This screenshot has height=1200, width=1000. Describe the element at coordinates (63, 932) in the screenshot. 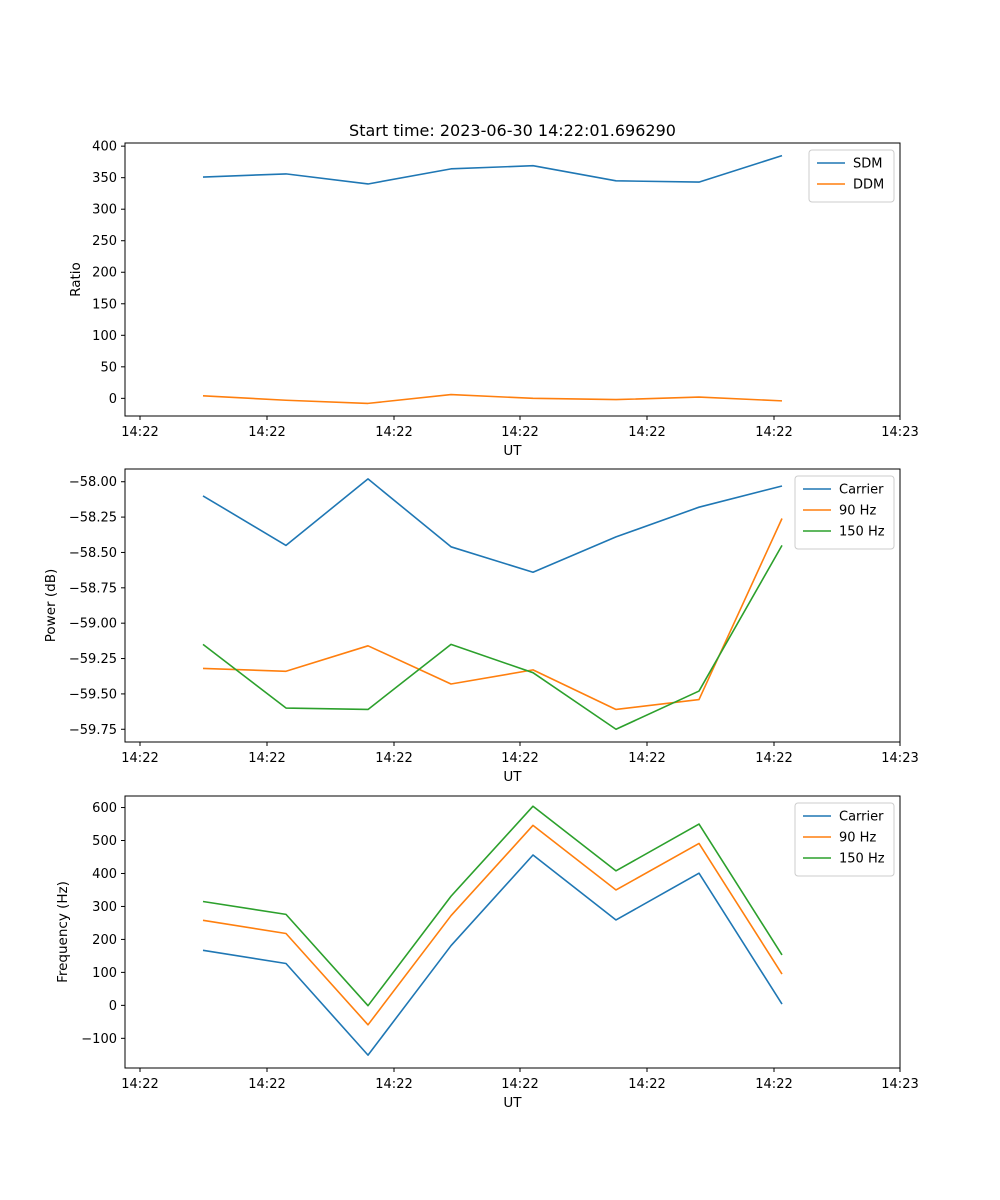

I see `y-axis-label: Frequency (Hz)` at that location.